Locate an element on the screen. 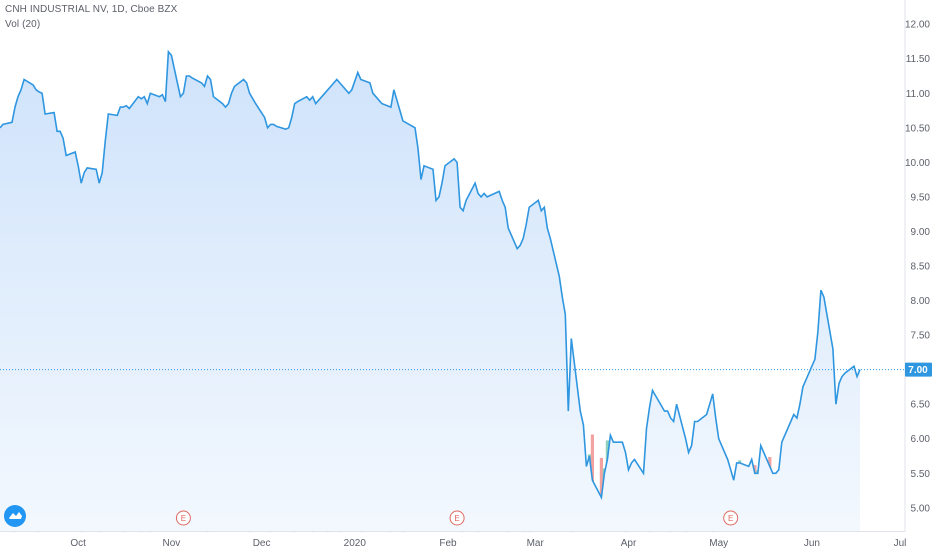 The width and height of the screenshot is (932, 550). logo-cloud-icon is located at coordinates (15, 515).